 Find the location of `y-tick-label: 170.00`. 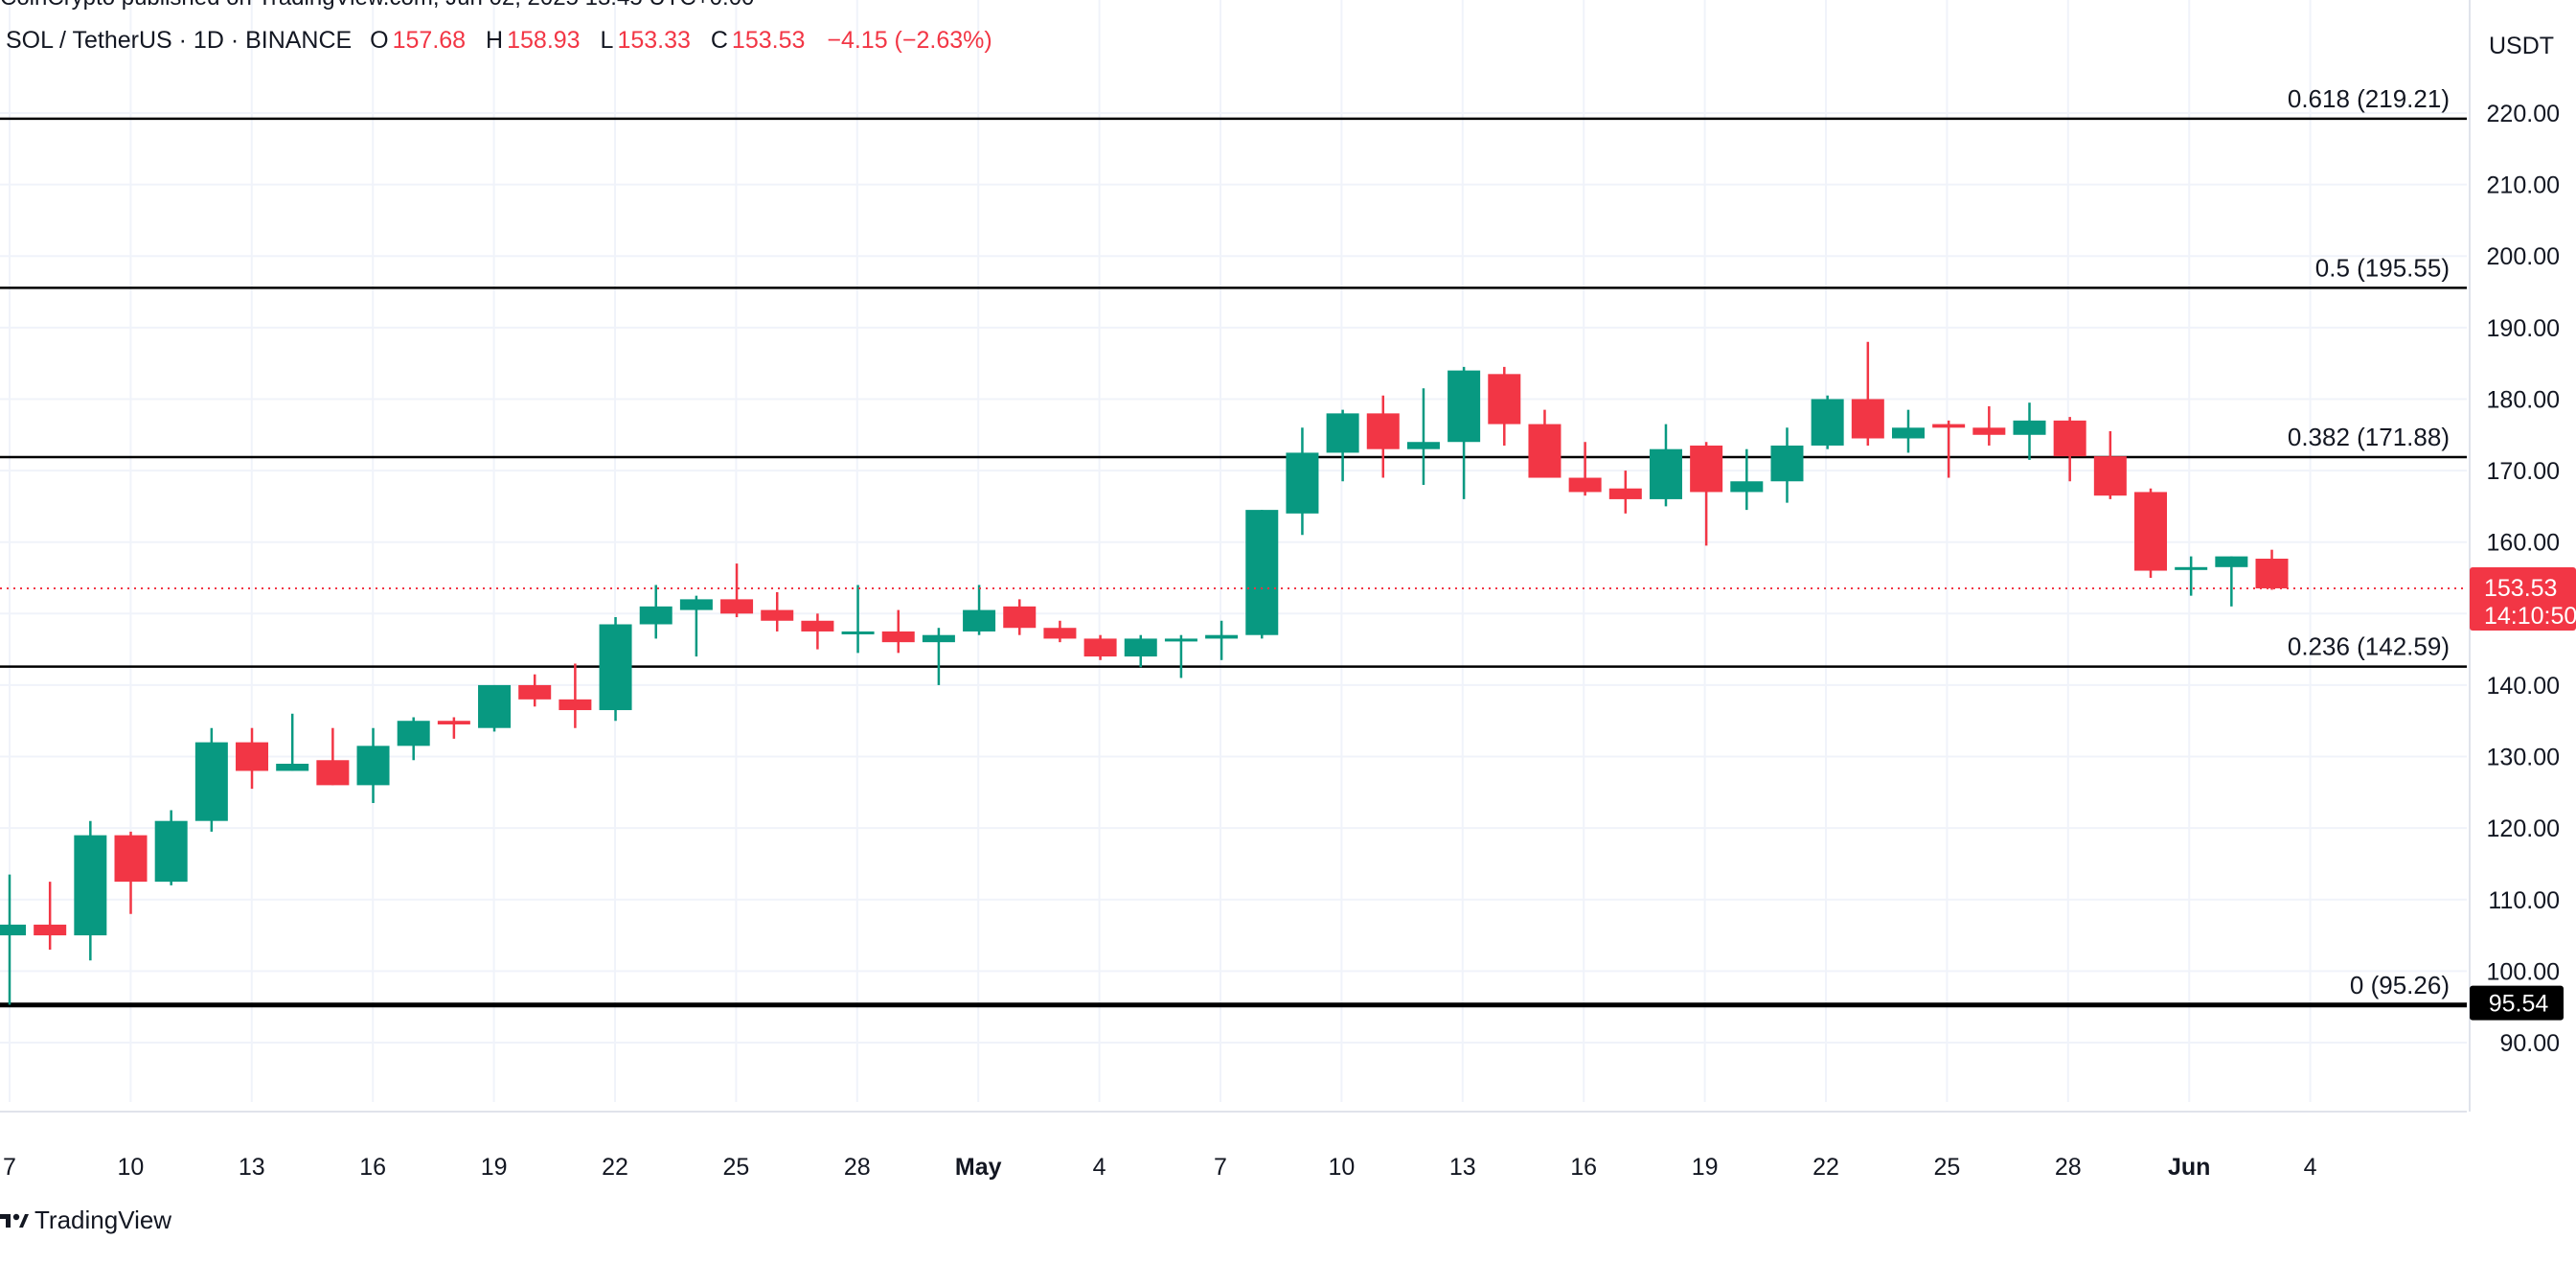

y-tick-label: 170.00 is located at coordinates (2523, 472).